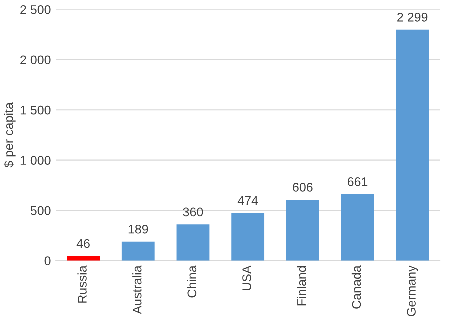  I want to click on data-label: 360, so click(193, 212).